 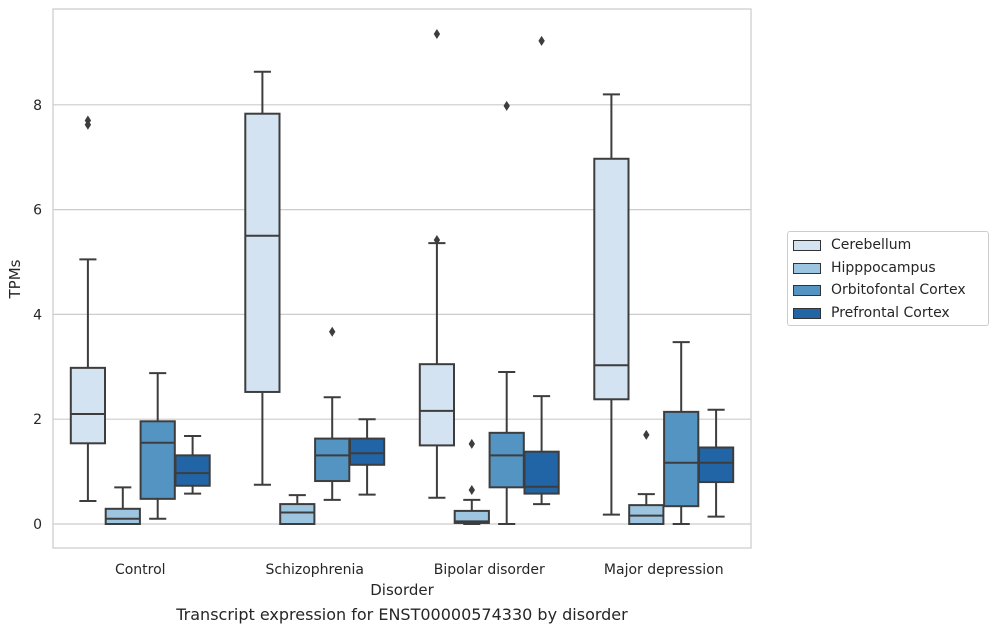 I want to click on legend-swatch-prefrontal, so click(x=807, y=313).